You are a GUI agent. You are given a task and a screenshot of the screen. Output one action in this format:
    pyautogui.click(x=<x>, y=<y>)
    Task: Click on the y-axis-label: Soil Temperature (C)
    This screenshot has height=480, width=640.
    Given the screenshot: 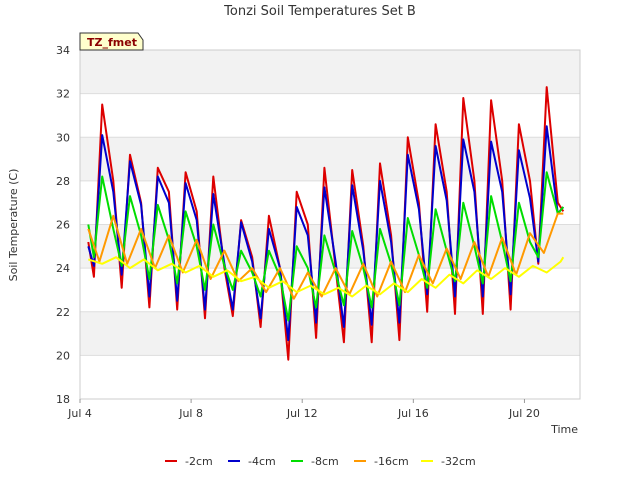 What is the action you would take?
    pyautogui.click(x=13, y=225)
    